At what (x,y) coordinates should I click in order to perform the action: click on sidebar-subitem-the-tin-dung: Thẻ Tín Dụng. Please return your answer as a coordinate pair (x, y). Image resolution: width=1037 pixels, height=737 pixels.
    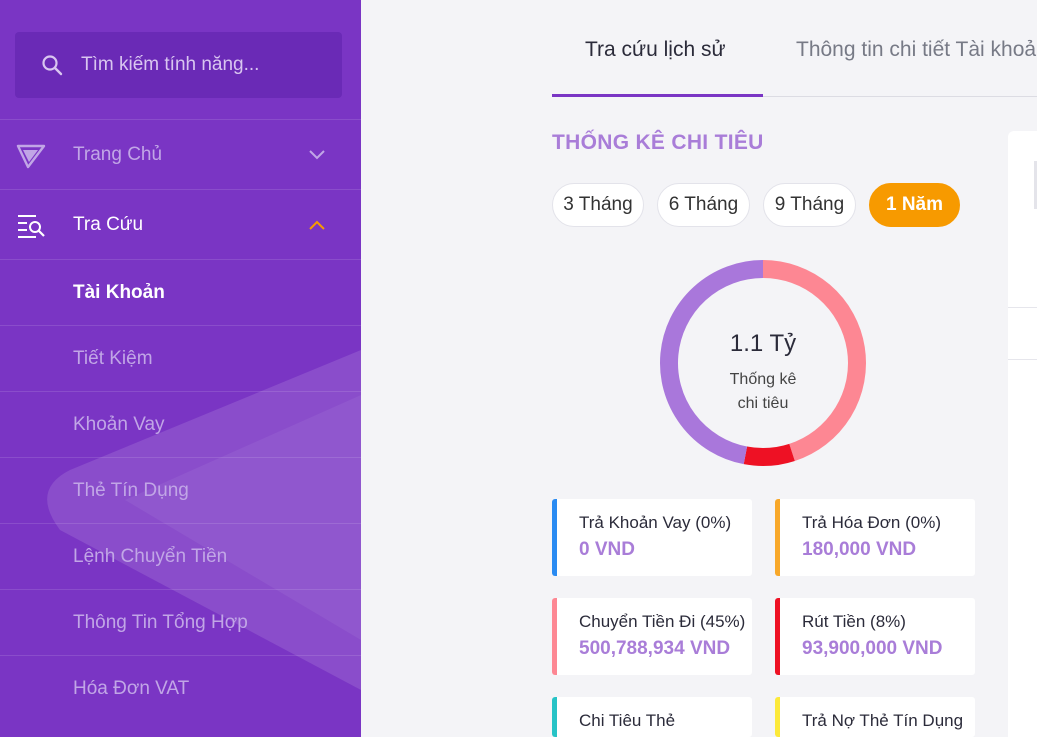
    Looking at the image, I should click on (180, 490).